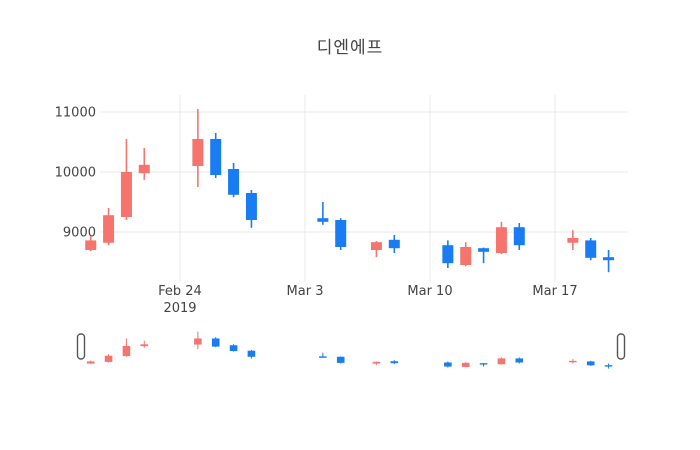  Describe the element at coordinates (180, 291) in the screenshot. I see `x-tick-label: Feb 24` at that location.